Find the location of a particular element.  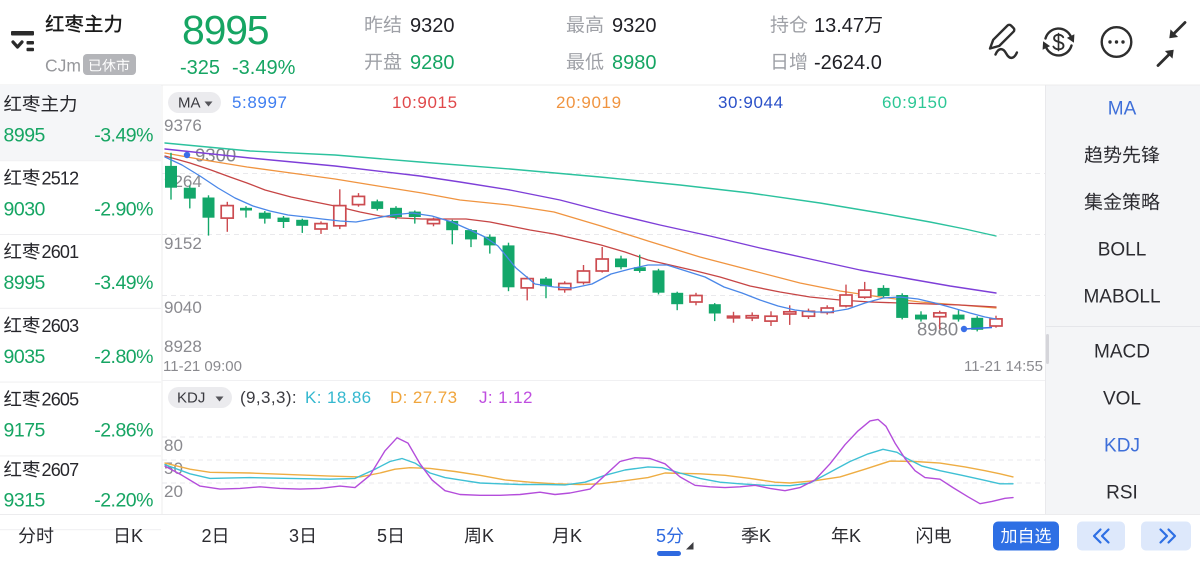

svg-text: 80 is located at coordinates (173, 445).